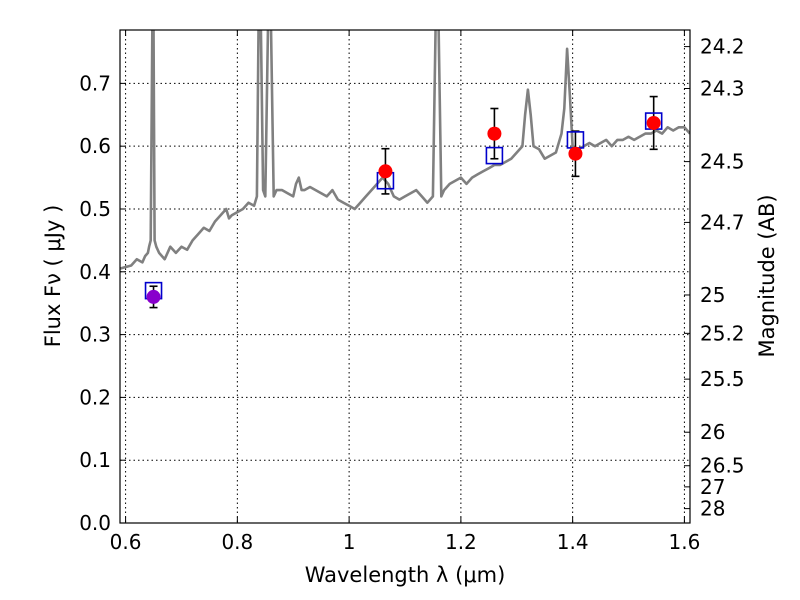 The width and height of the screenshot is (800, 600). What do you see at coordinates (722, 333) in the screenshot?
I see `mag-tick-label: 25.2` at bounding box center [722, 333].